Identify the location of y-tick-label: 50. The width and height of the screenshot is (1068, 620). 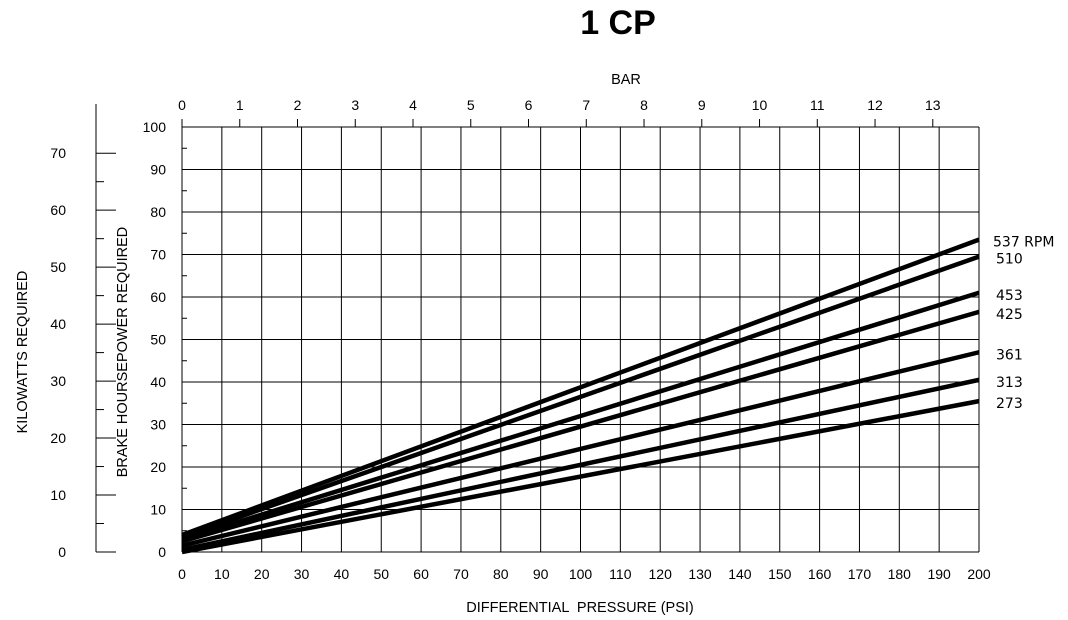
(158, 340).